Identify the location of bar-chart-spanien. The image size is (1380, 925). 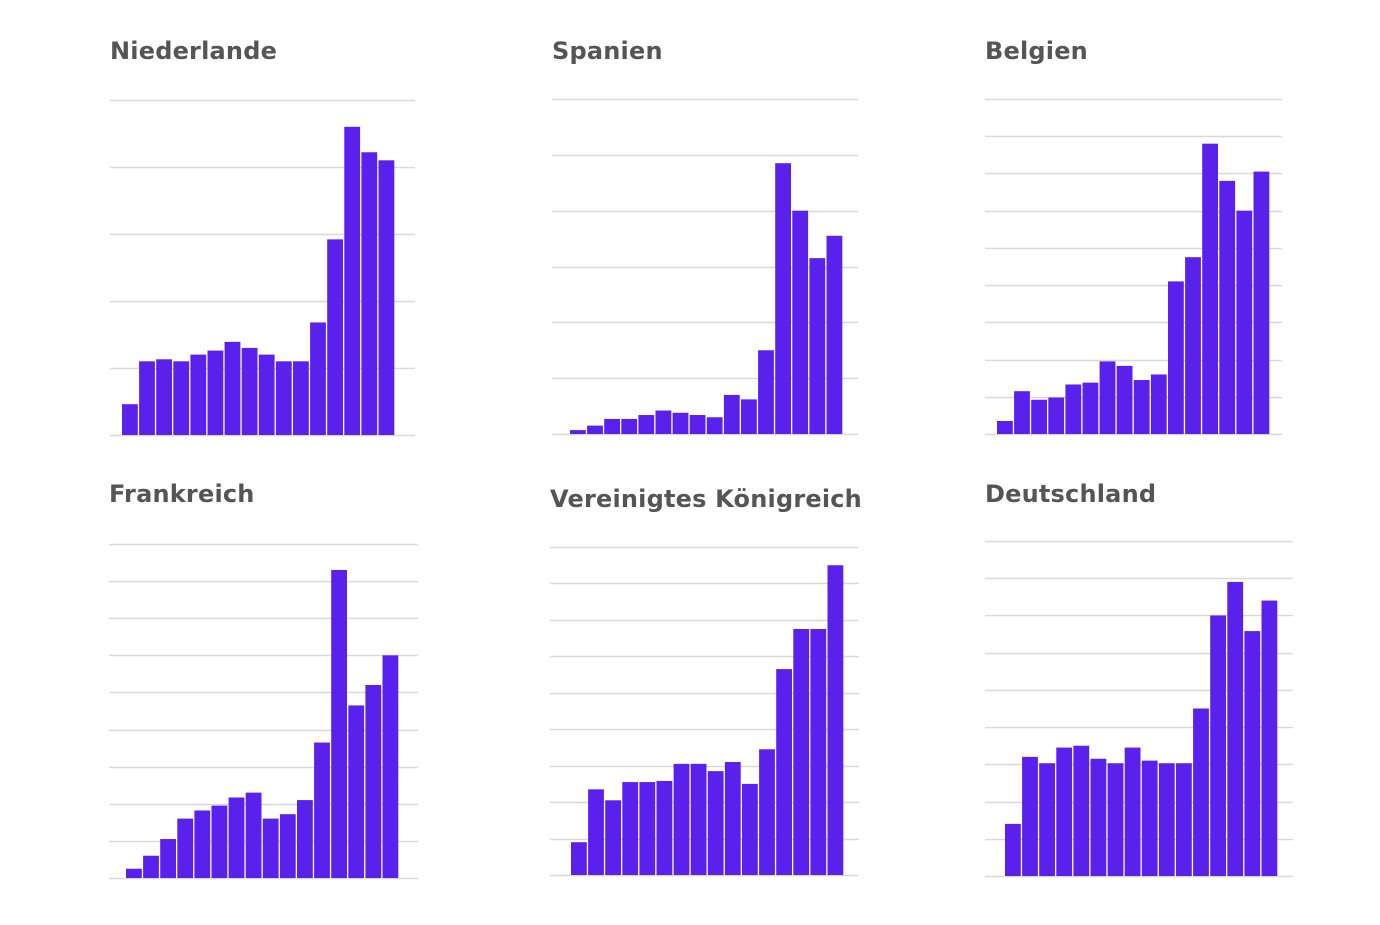
(705, 267).